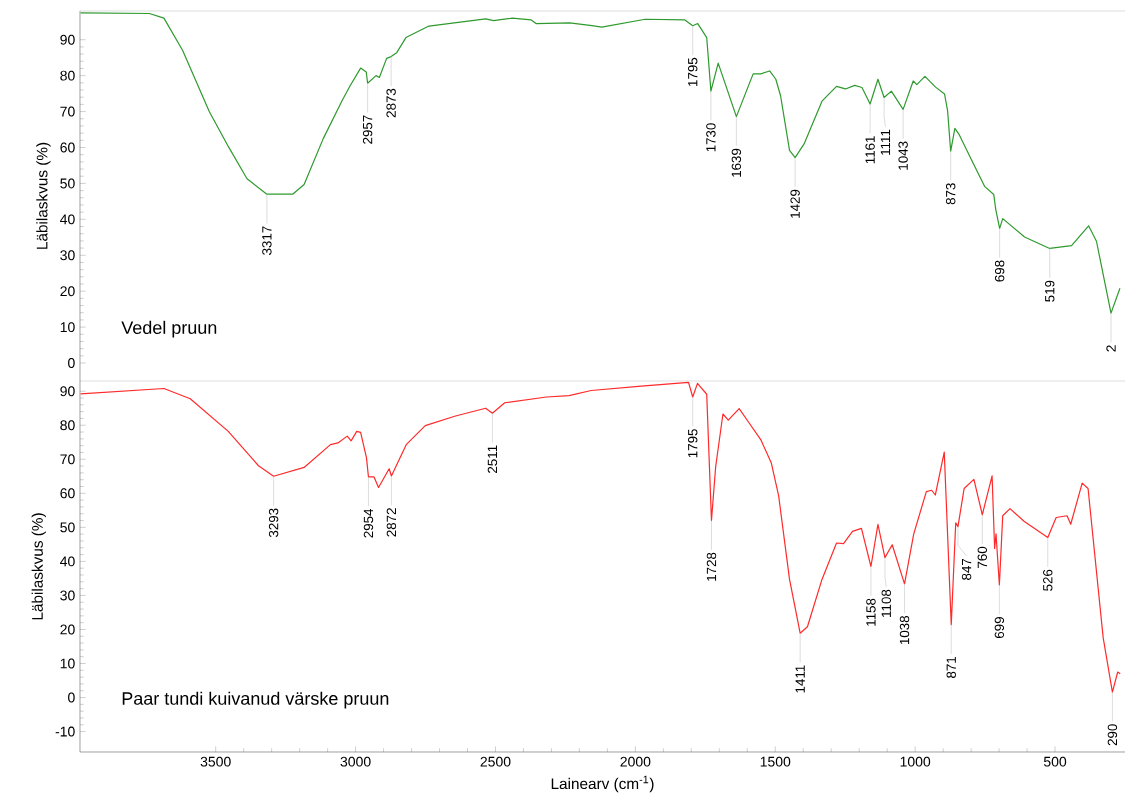  I want to click on annotation: 847, so click(966, 570).